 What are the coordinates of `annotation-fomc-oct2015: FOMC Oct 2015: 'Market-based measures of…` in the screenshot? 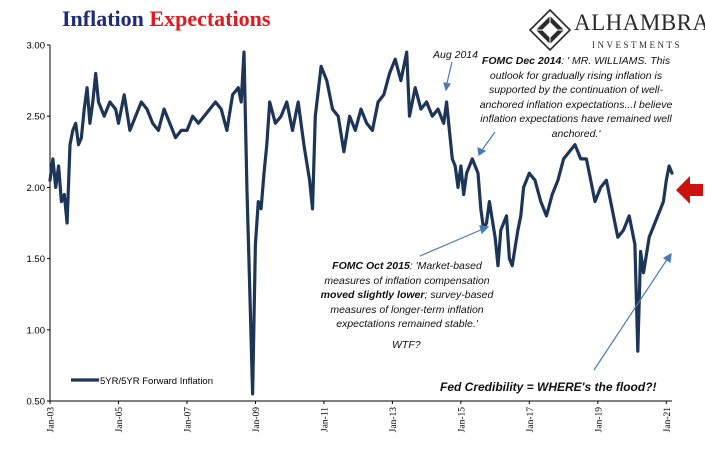 It's located at (407, 295).